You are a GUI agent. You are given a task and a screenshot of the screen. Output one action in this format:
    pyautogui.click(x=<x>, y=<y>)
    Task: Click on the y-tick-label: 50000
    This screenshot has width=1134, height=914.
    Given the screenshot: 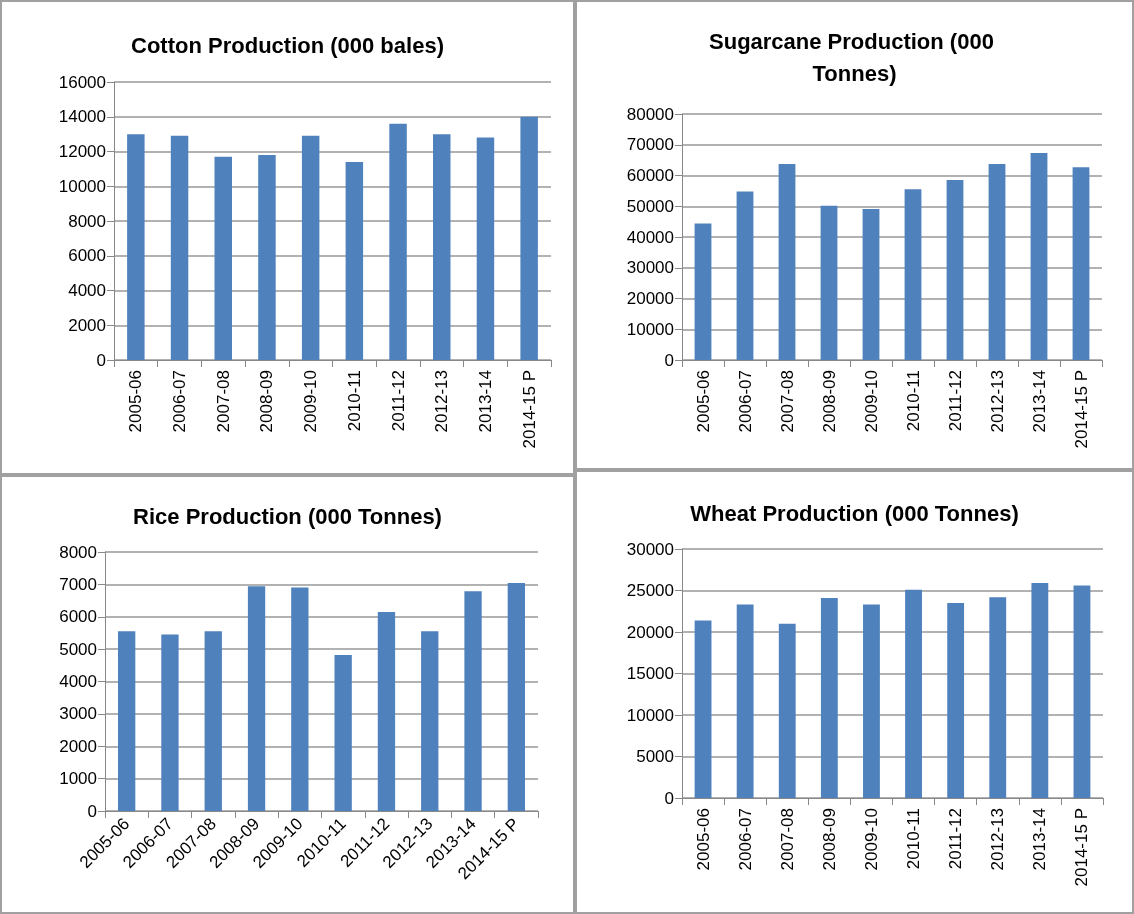 What is the action you would take?
    pyautogui.click(x=650, y=206)
    